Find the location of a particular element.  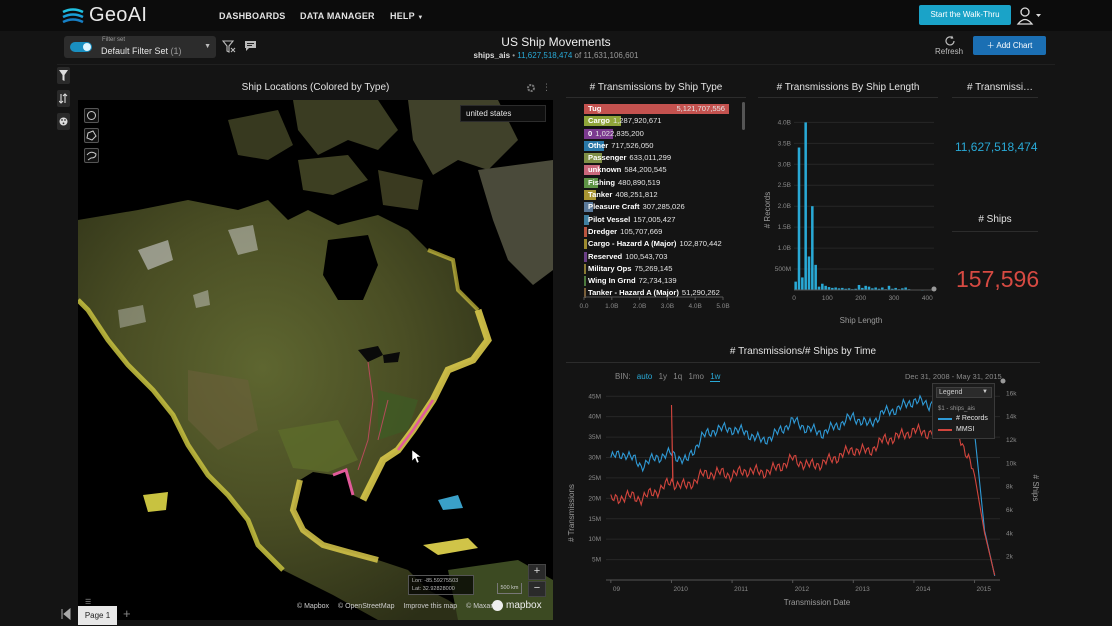

page-list-icon: ☰ is located at coordinates (88, 602).